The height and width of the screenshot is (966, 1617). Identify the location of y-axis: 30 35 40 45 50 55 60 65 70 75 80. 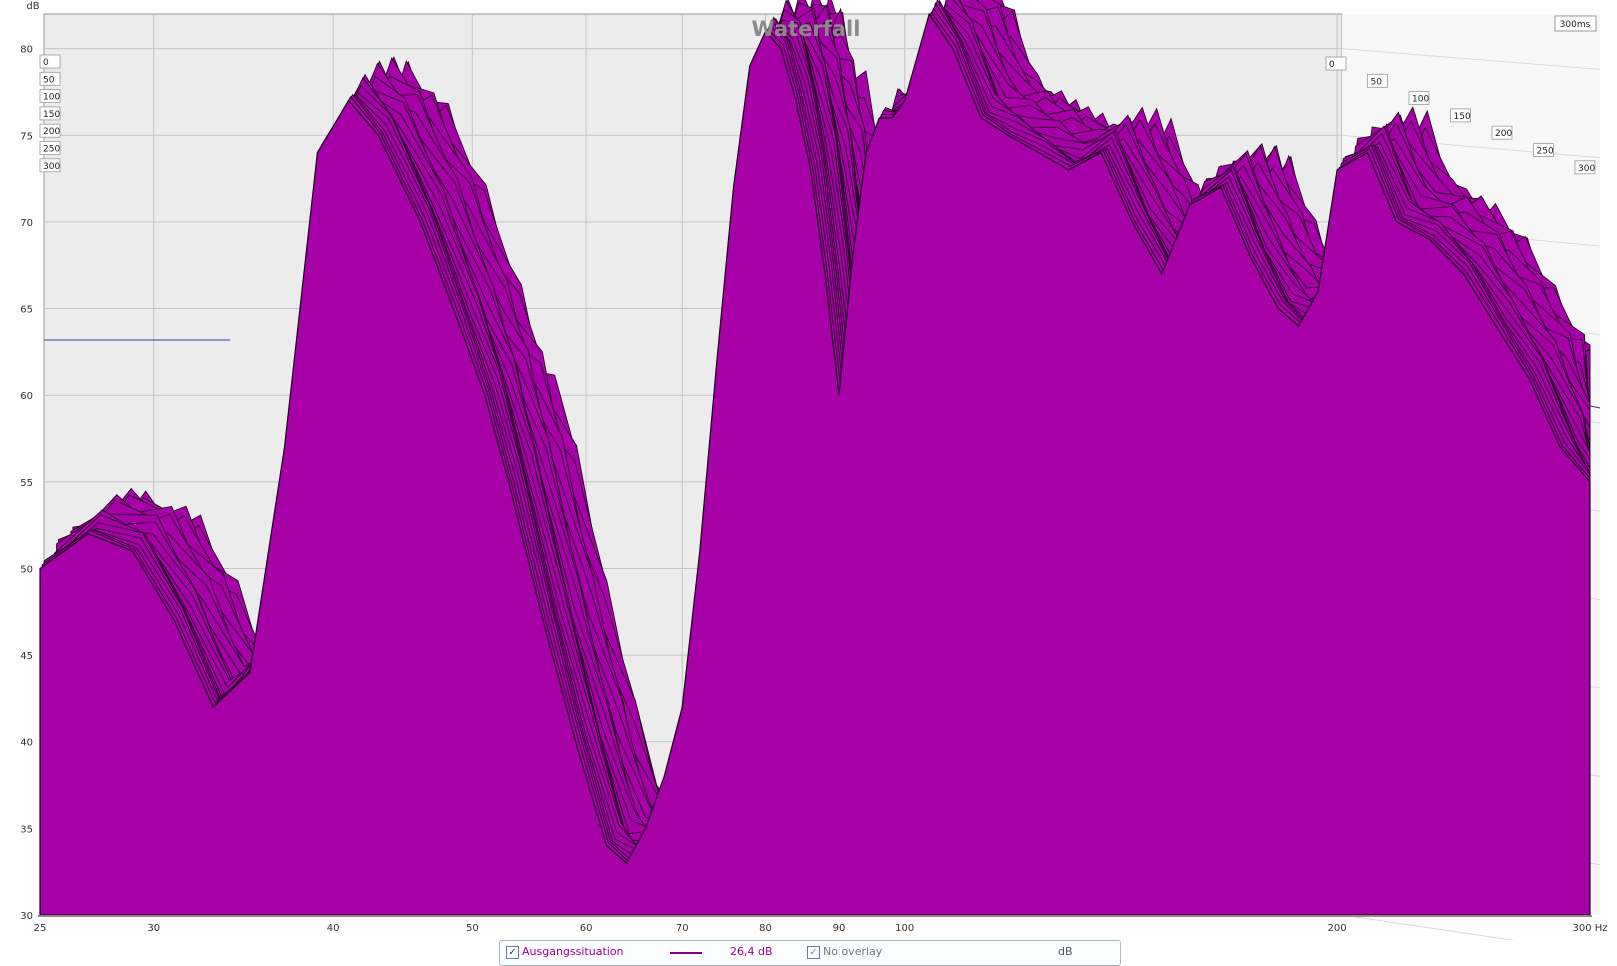
(26, 483).